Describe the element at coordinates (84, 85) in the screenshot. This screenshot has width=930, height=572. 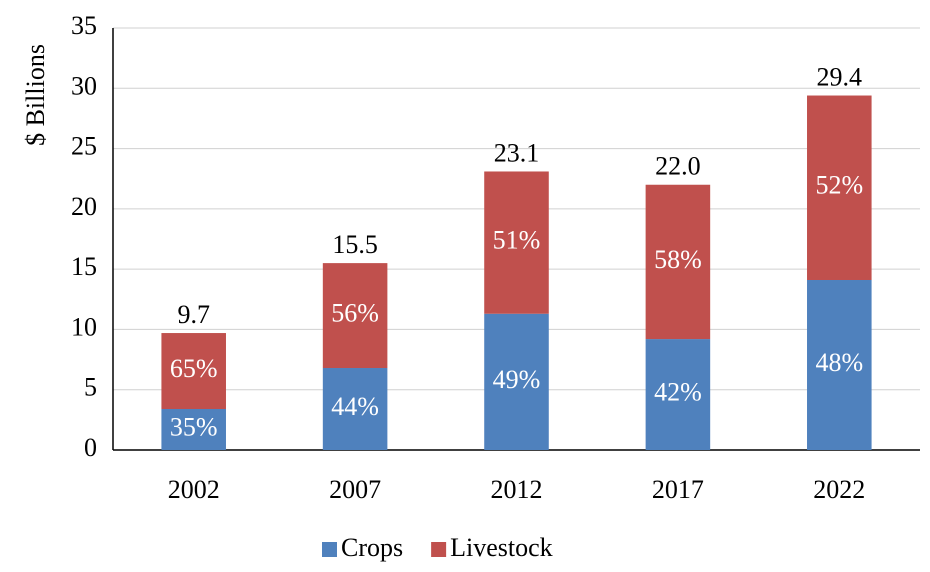
I see `y-tick-label: 30` at that location.